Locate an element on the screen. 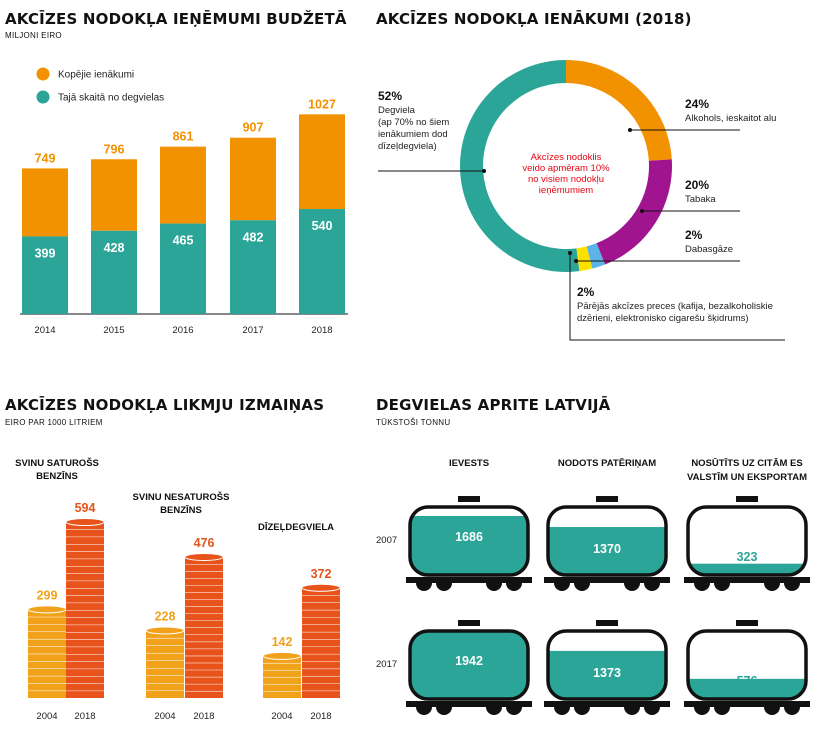  tank-value-label-2007-2: 1370 is located at coordinates (607, 549).